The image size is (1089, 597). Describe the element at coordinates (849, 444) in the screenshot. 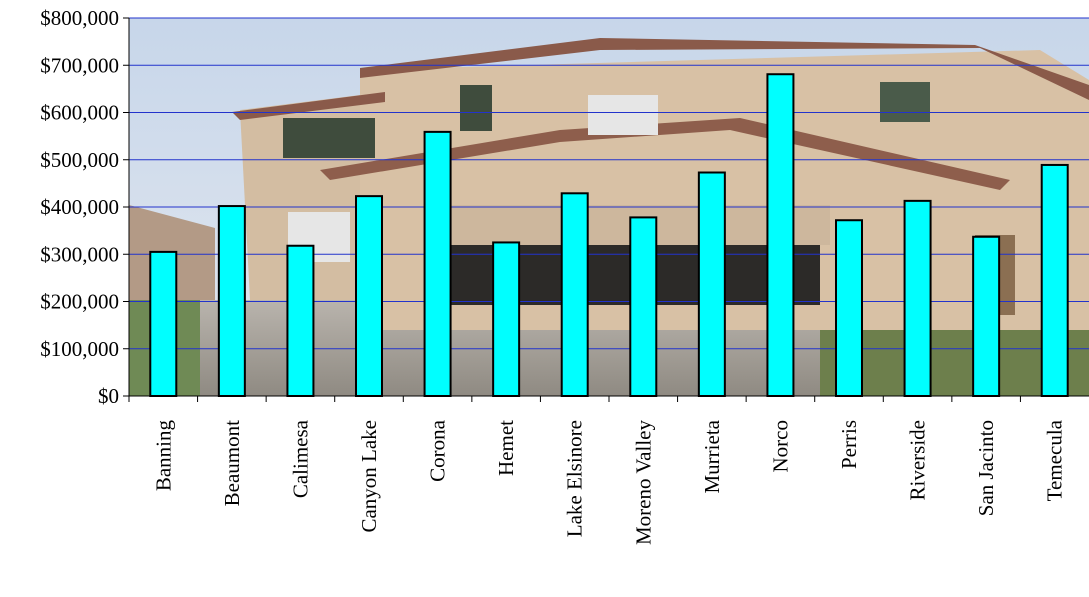

I see `x-tick-label: Perris` at that location.